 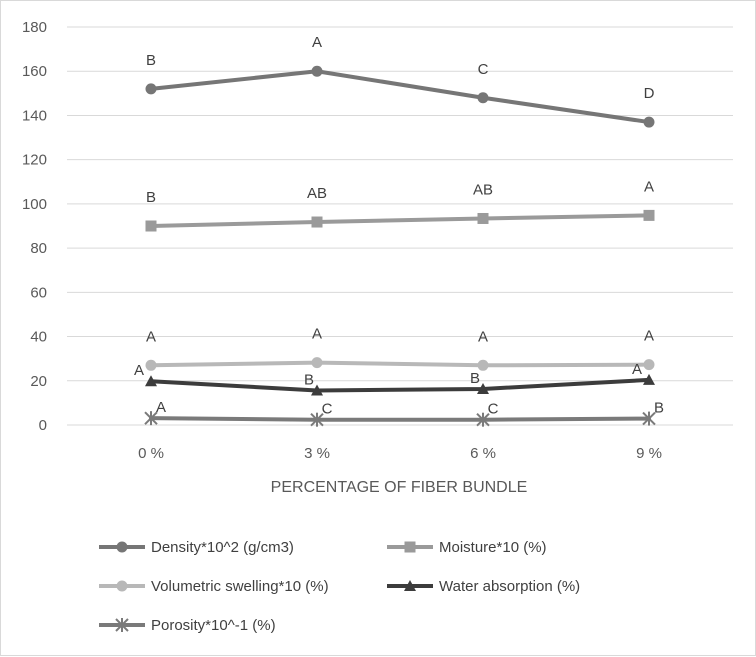 I want to click on legend-item: Water absorption (%), so click(x=483, y=586).